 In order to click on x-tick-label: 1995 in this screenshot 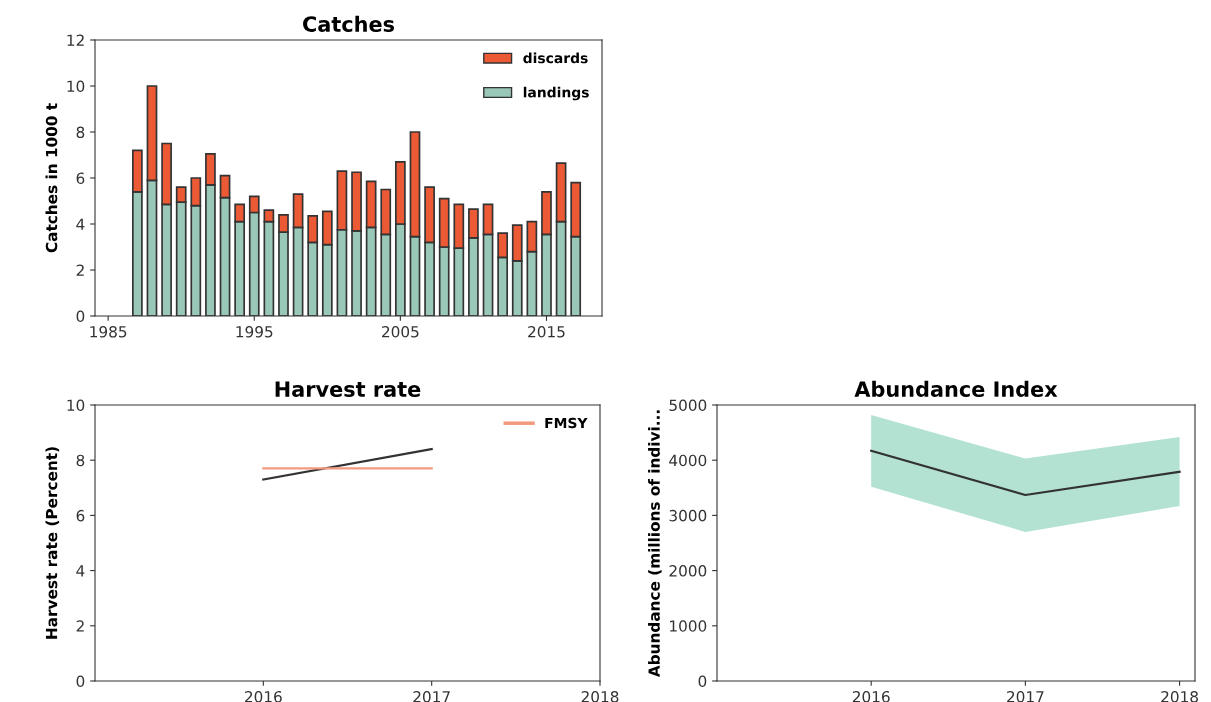, I will do `click(254, 331)`.